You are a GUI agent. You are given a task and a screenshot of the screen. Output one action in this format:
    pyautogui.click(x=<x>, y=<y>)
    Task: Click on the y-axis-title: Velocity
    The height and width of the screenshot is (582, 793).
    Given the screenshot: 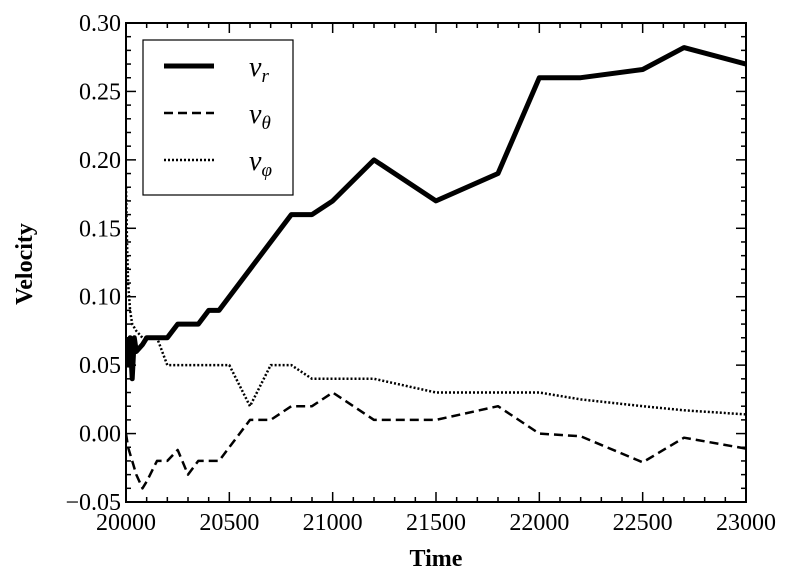 What is the action you would take?
    pyautogui.click(x=25, y=264)
    